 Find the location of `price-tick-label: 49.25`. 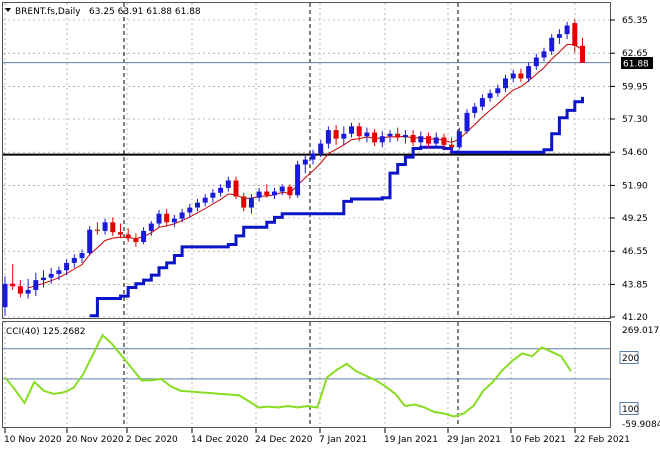

price-tick-label: 49.25 is located at coordinates (635, 219).